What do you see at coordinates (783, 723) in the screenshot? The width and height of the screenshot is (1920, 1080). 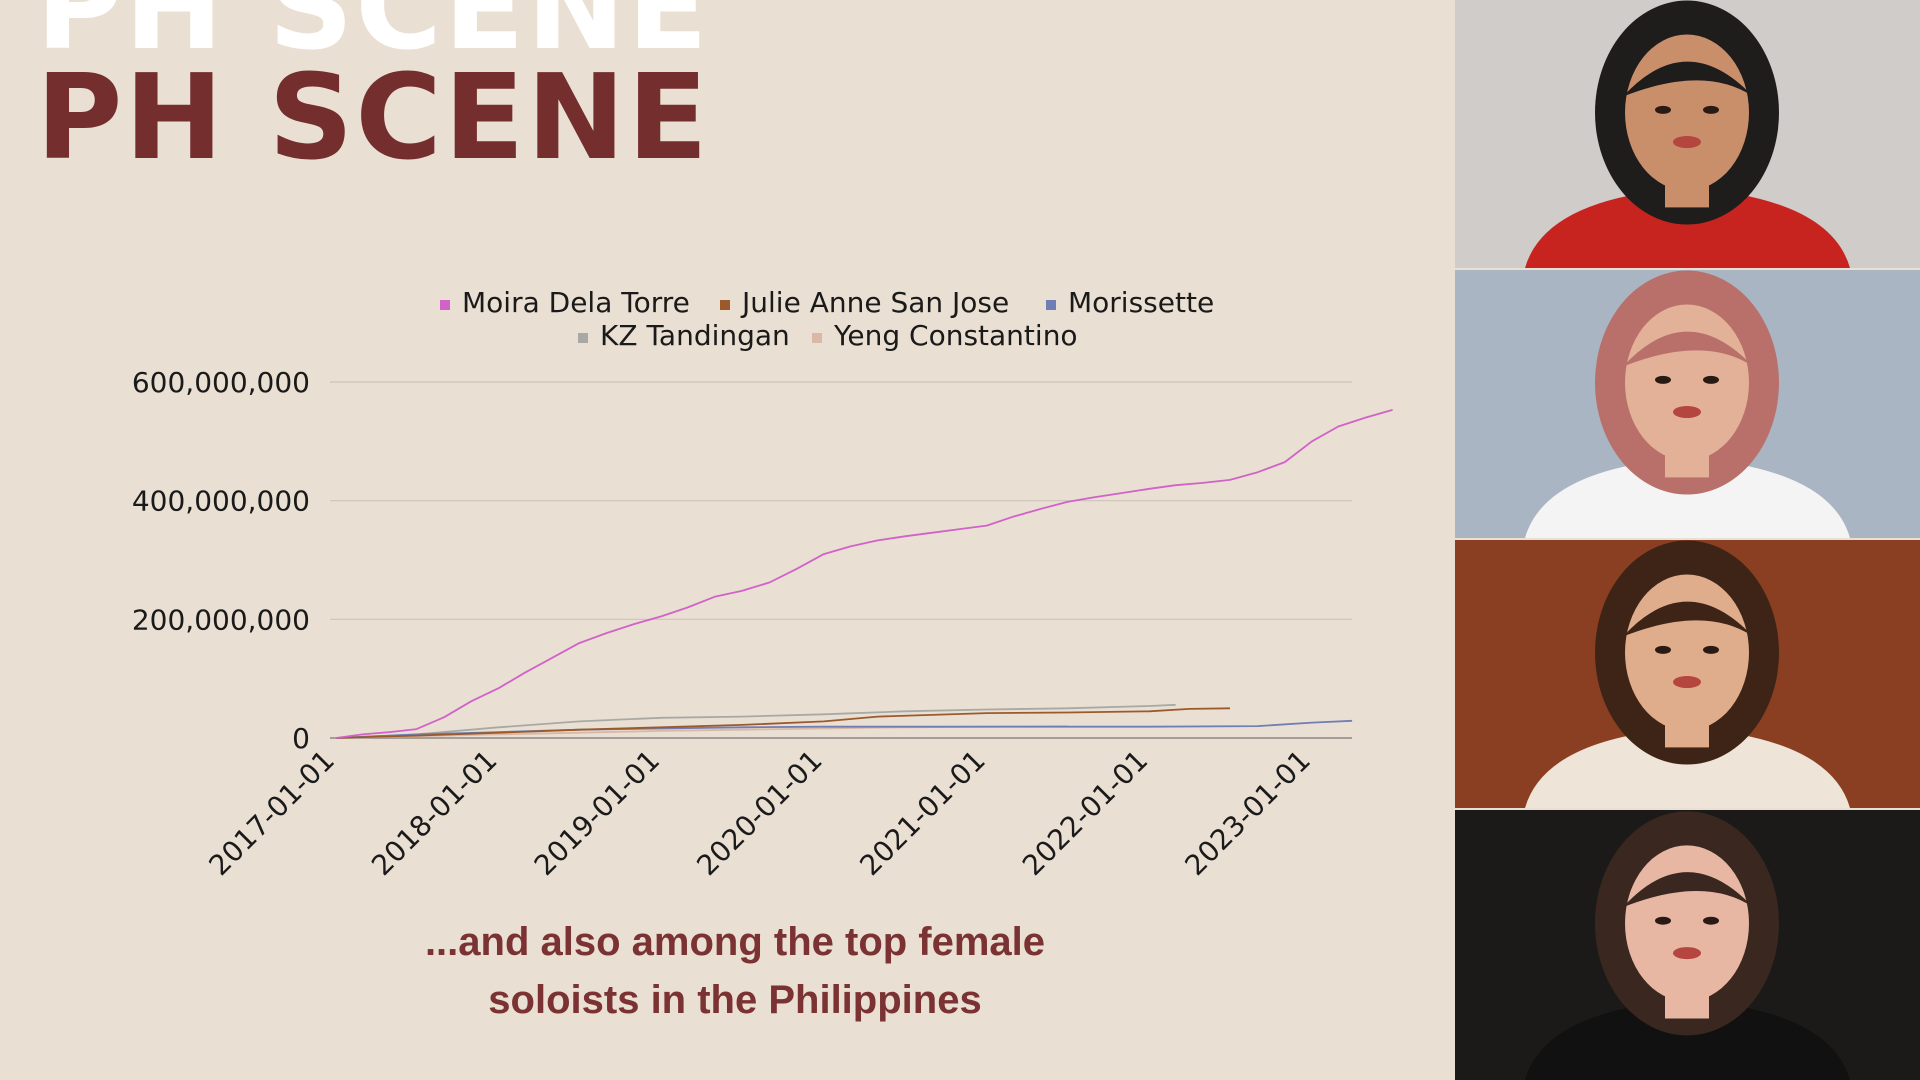 I see `series-line-julie-anne-san-jose` at bounding box center [783, 723].